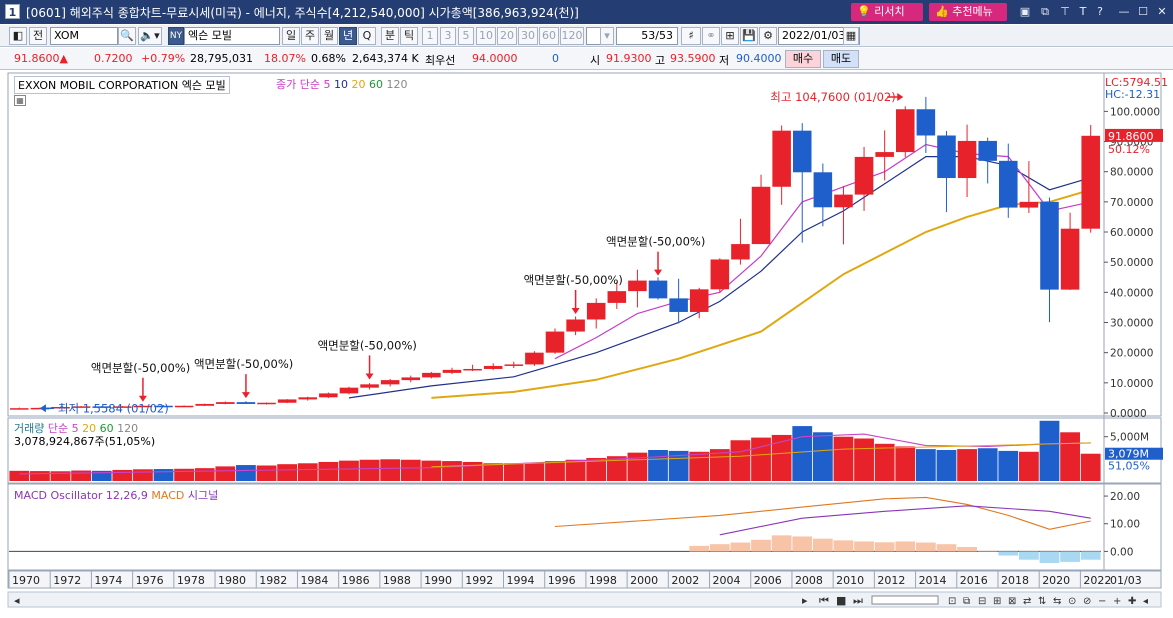 This screenshot has width=1173, height=618. Describe the element at coordinates (12, 11) in the screenshot. I see `window-number-icon: 1` at that location.